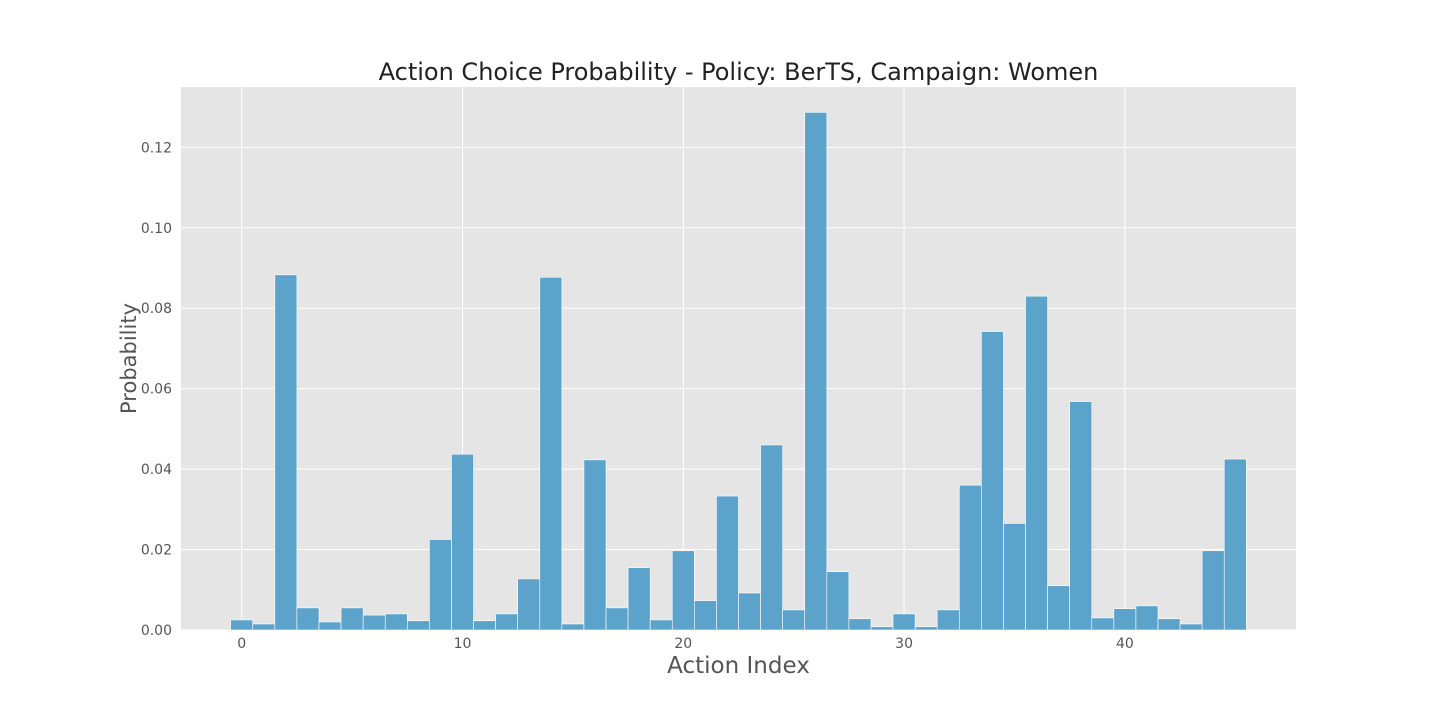 The image size is (1440, 720). What do you see at coordinates (156, 229) in the screenshot?
I see `y-tick-label: 0.10` at bounding box center [156, 229].